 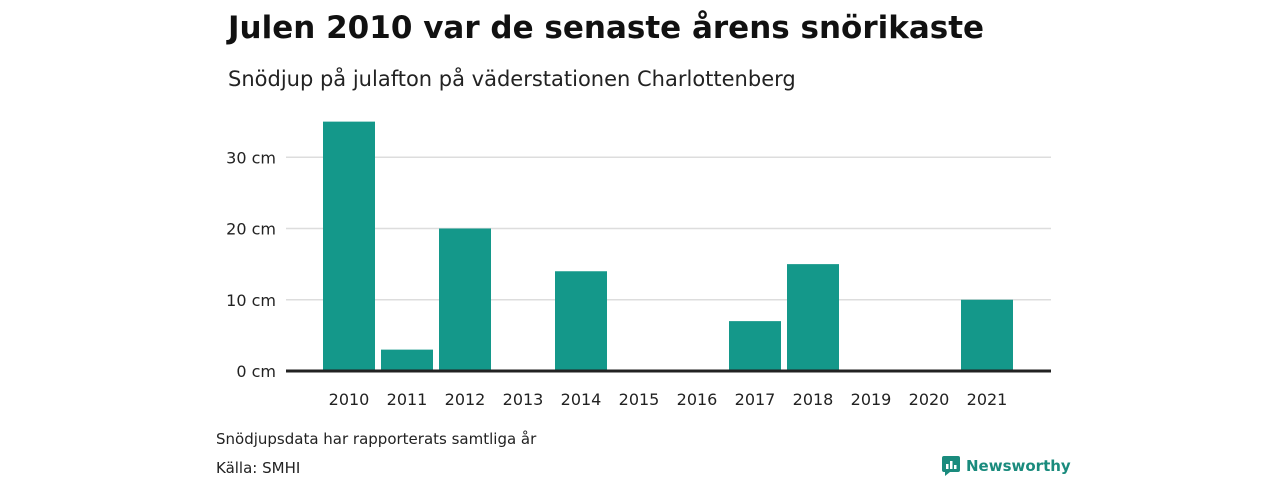 What do you see at coordinates (987, 399) in the screenshot?
I see `x-tick-label: 2021` at bounding box center [987, 399].